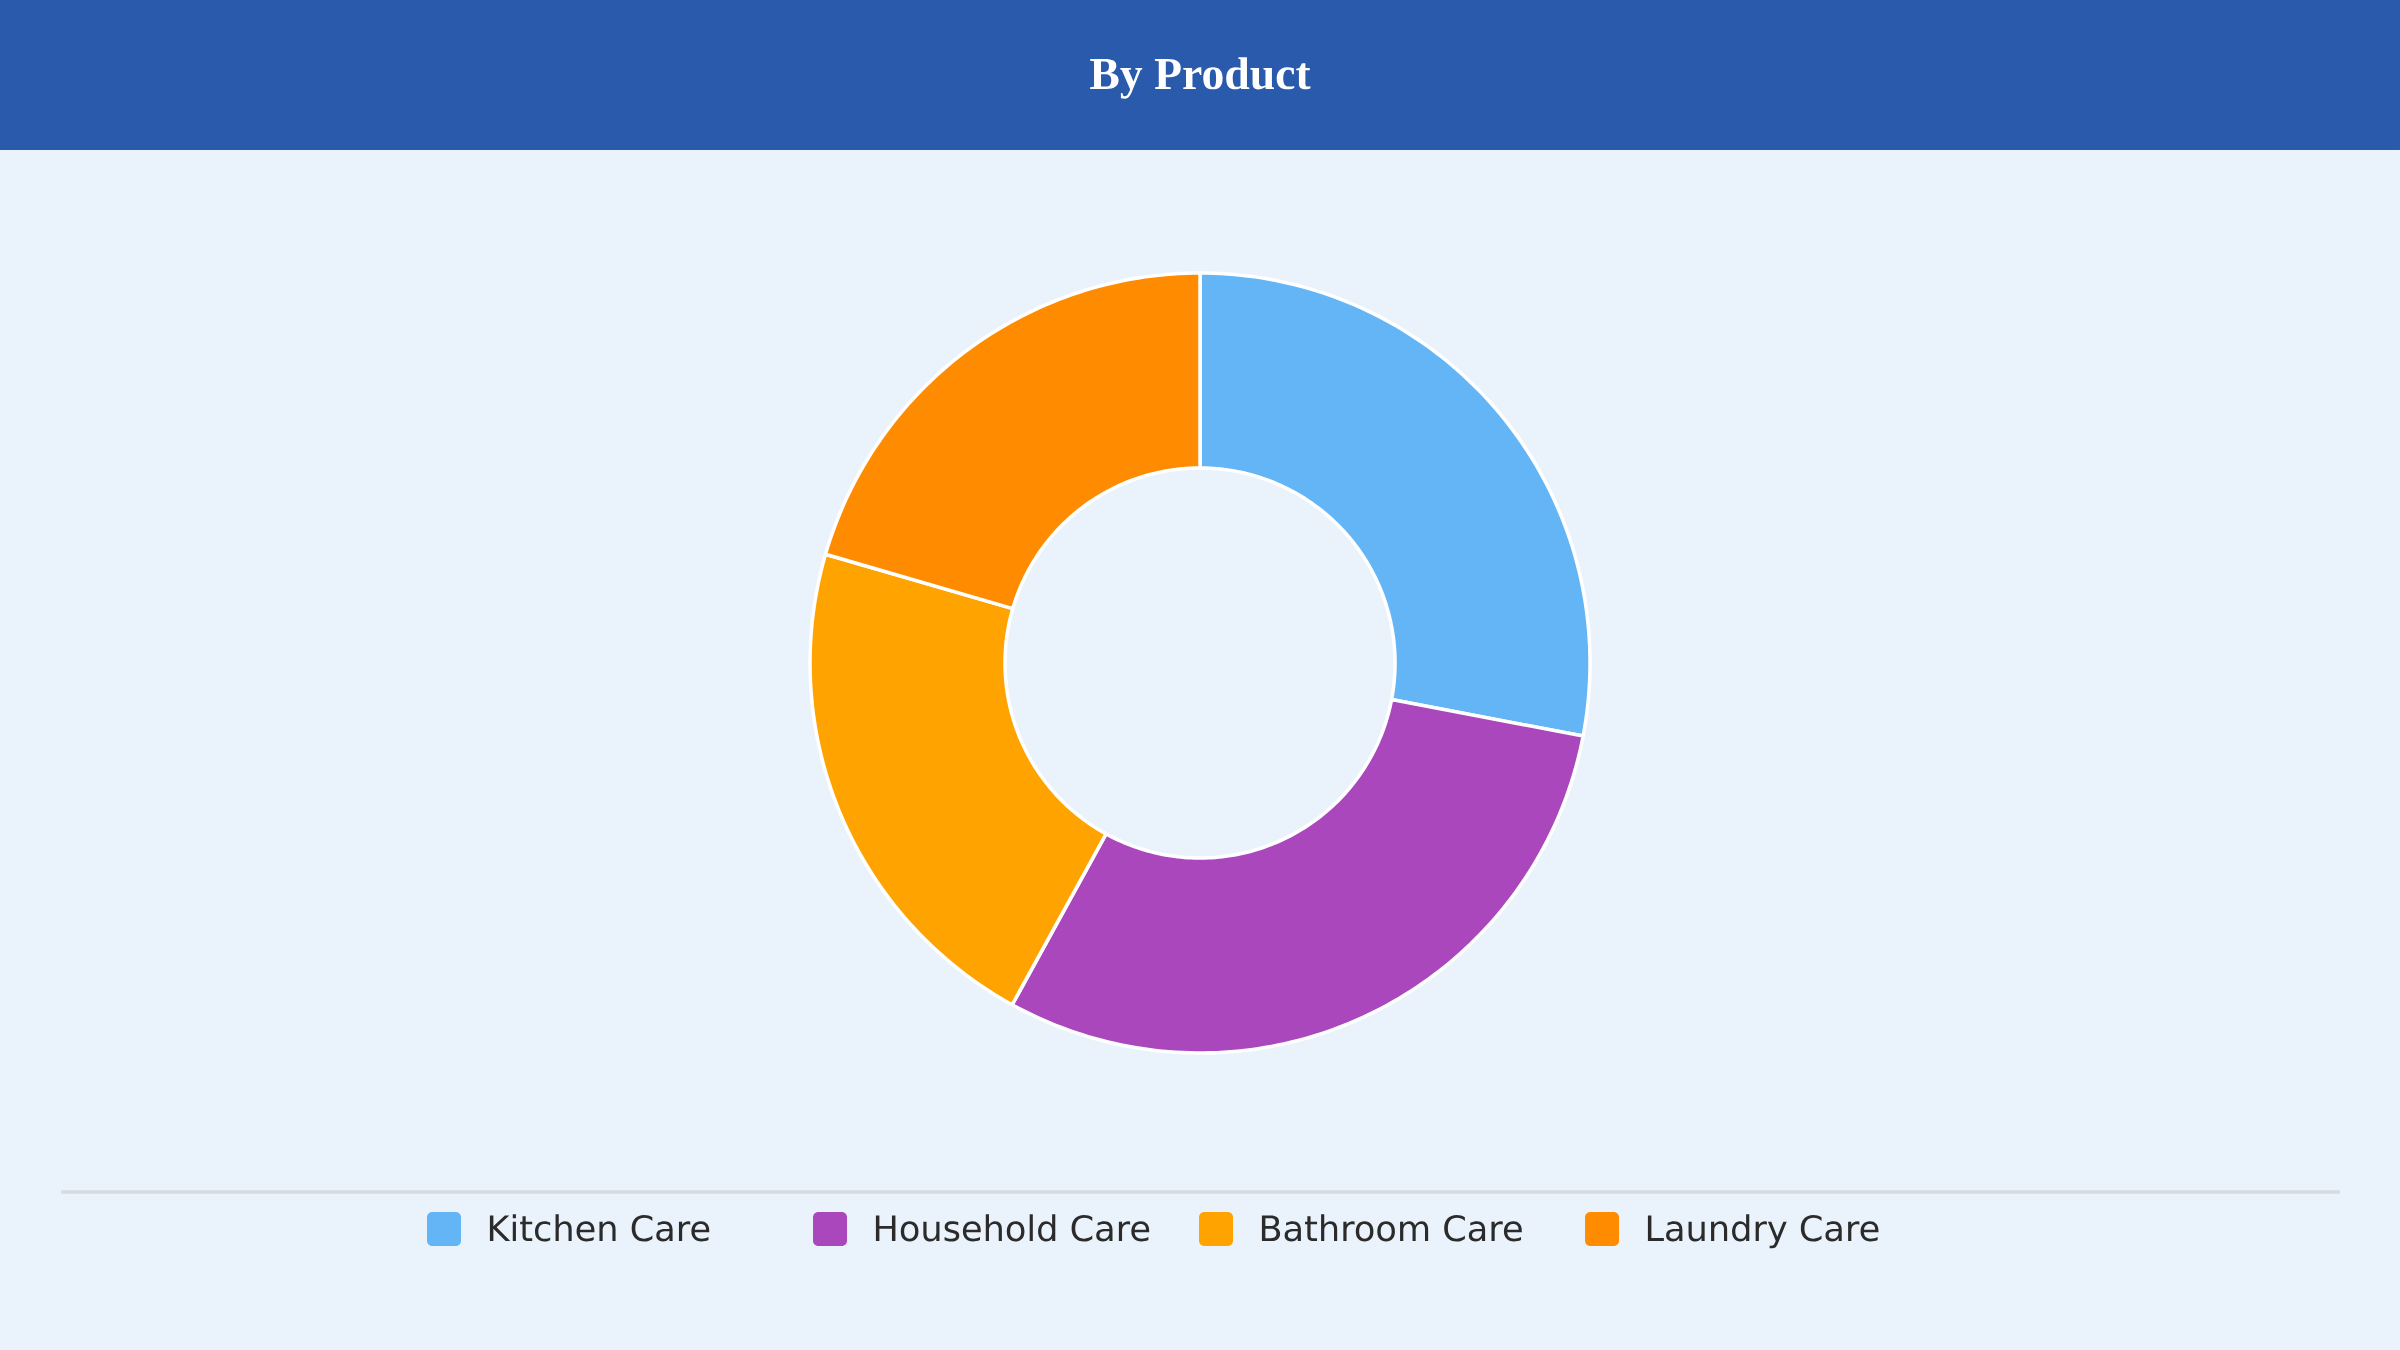  I want to click on chart-title: By Product, so click(1200, 78).